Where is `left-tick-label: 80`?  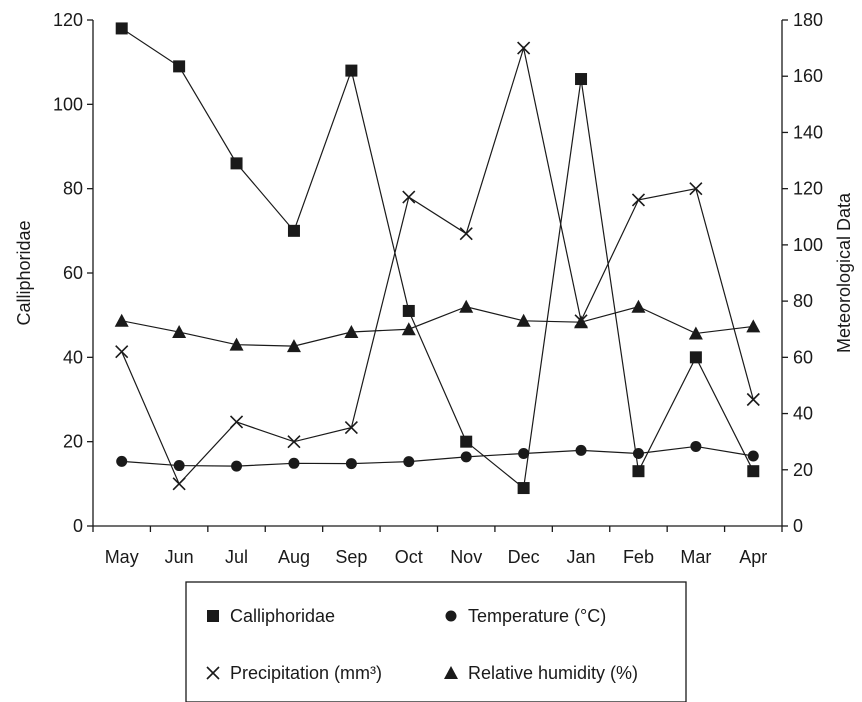
left-tick-label: 80 is located at coordinates (73, 189).